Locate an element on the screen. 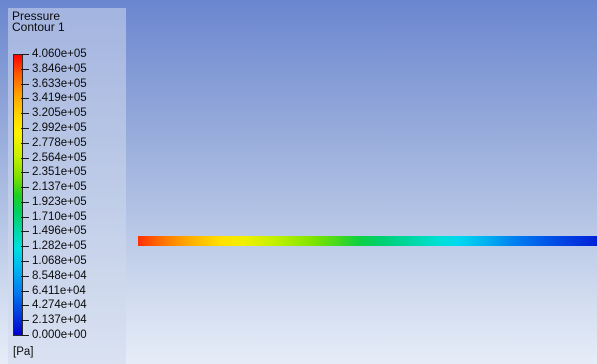  color-scale-tick-label: 2.992e+05 is located at coordinates (59, 128).